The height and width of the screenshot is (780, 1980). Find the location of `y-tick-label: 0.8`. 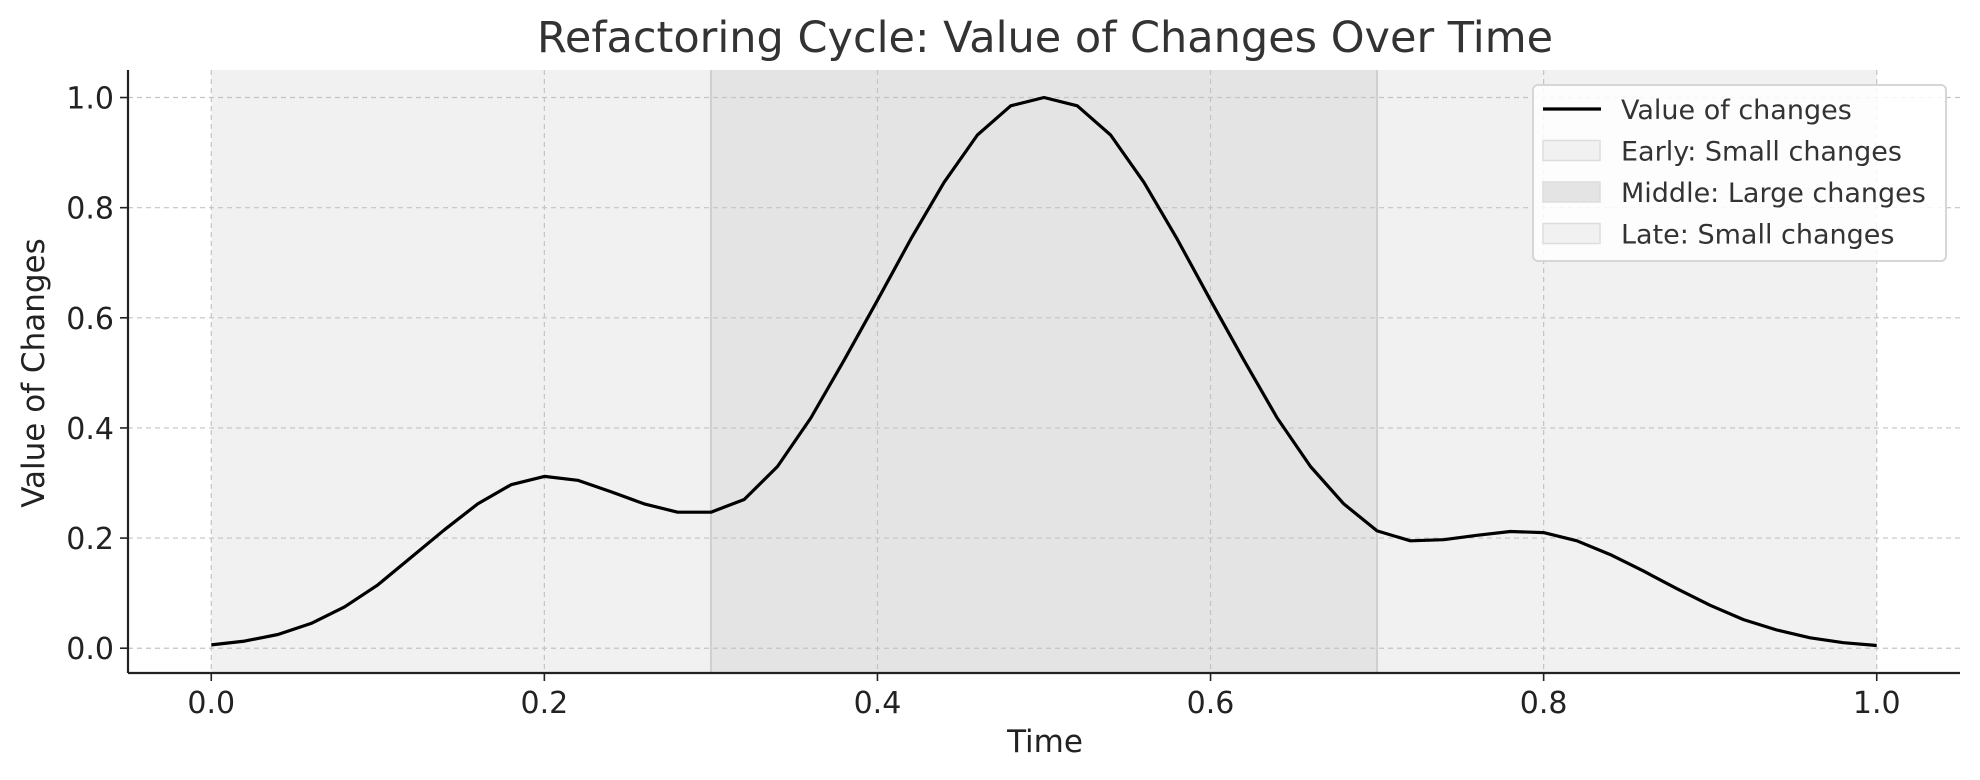

y-tick-label: 0.8 is located at coordinates (90, 209).